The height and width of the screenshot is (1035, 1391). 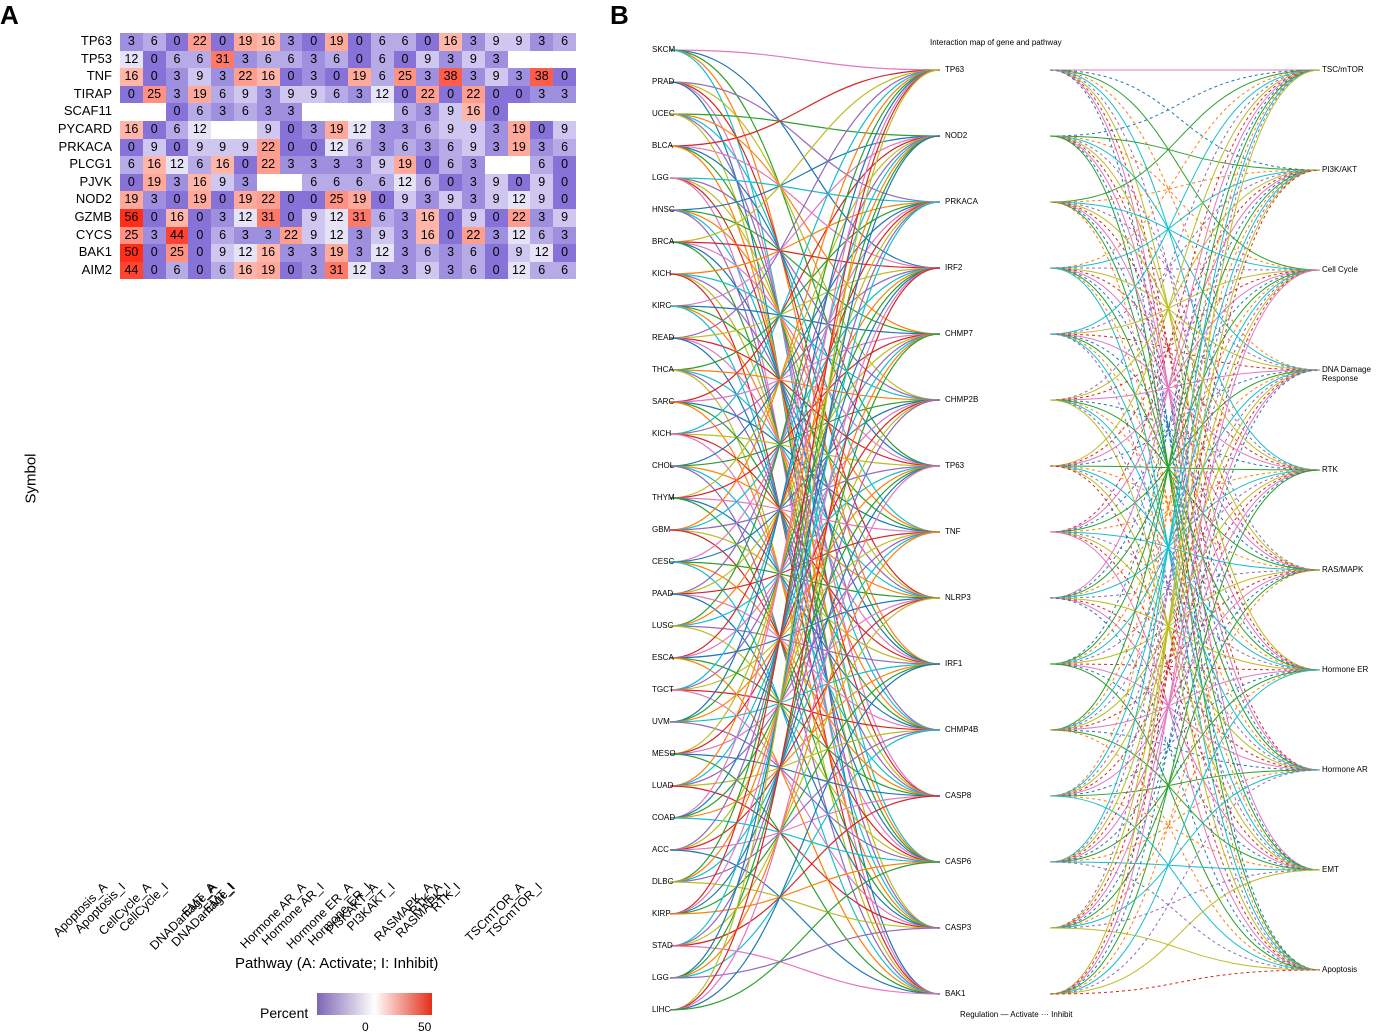 I want to click on gene-node-label: NLRP3, so click(x=958, y=597).